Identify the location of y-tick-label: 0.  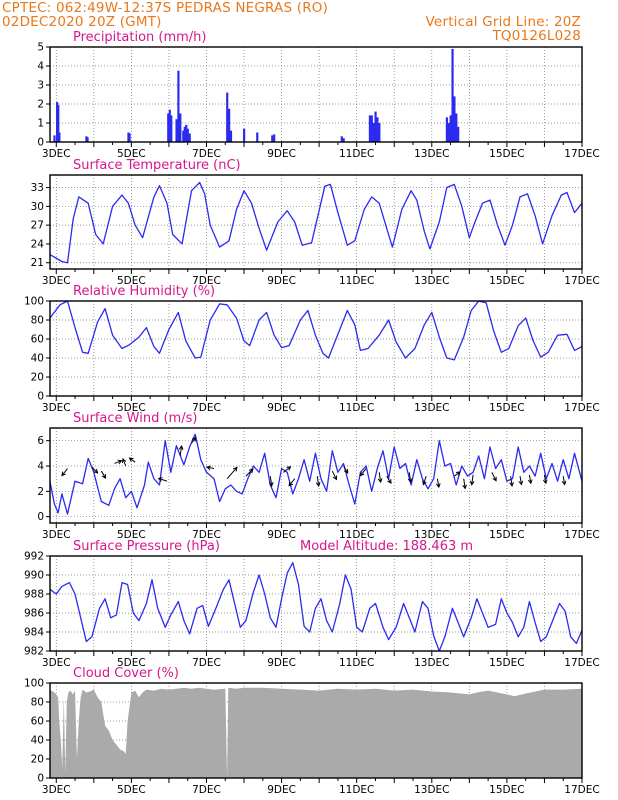
(40, 143).